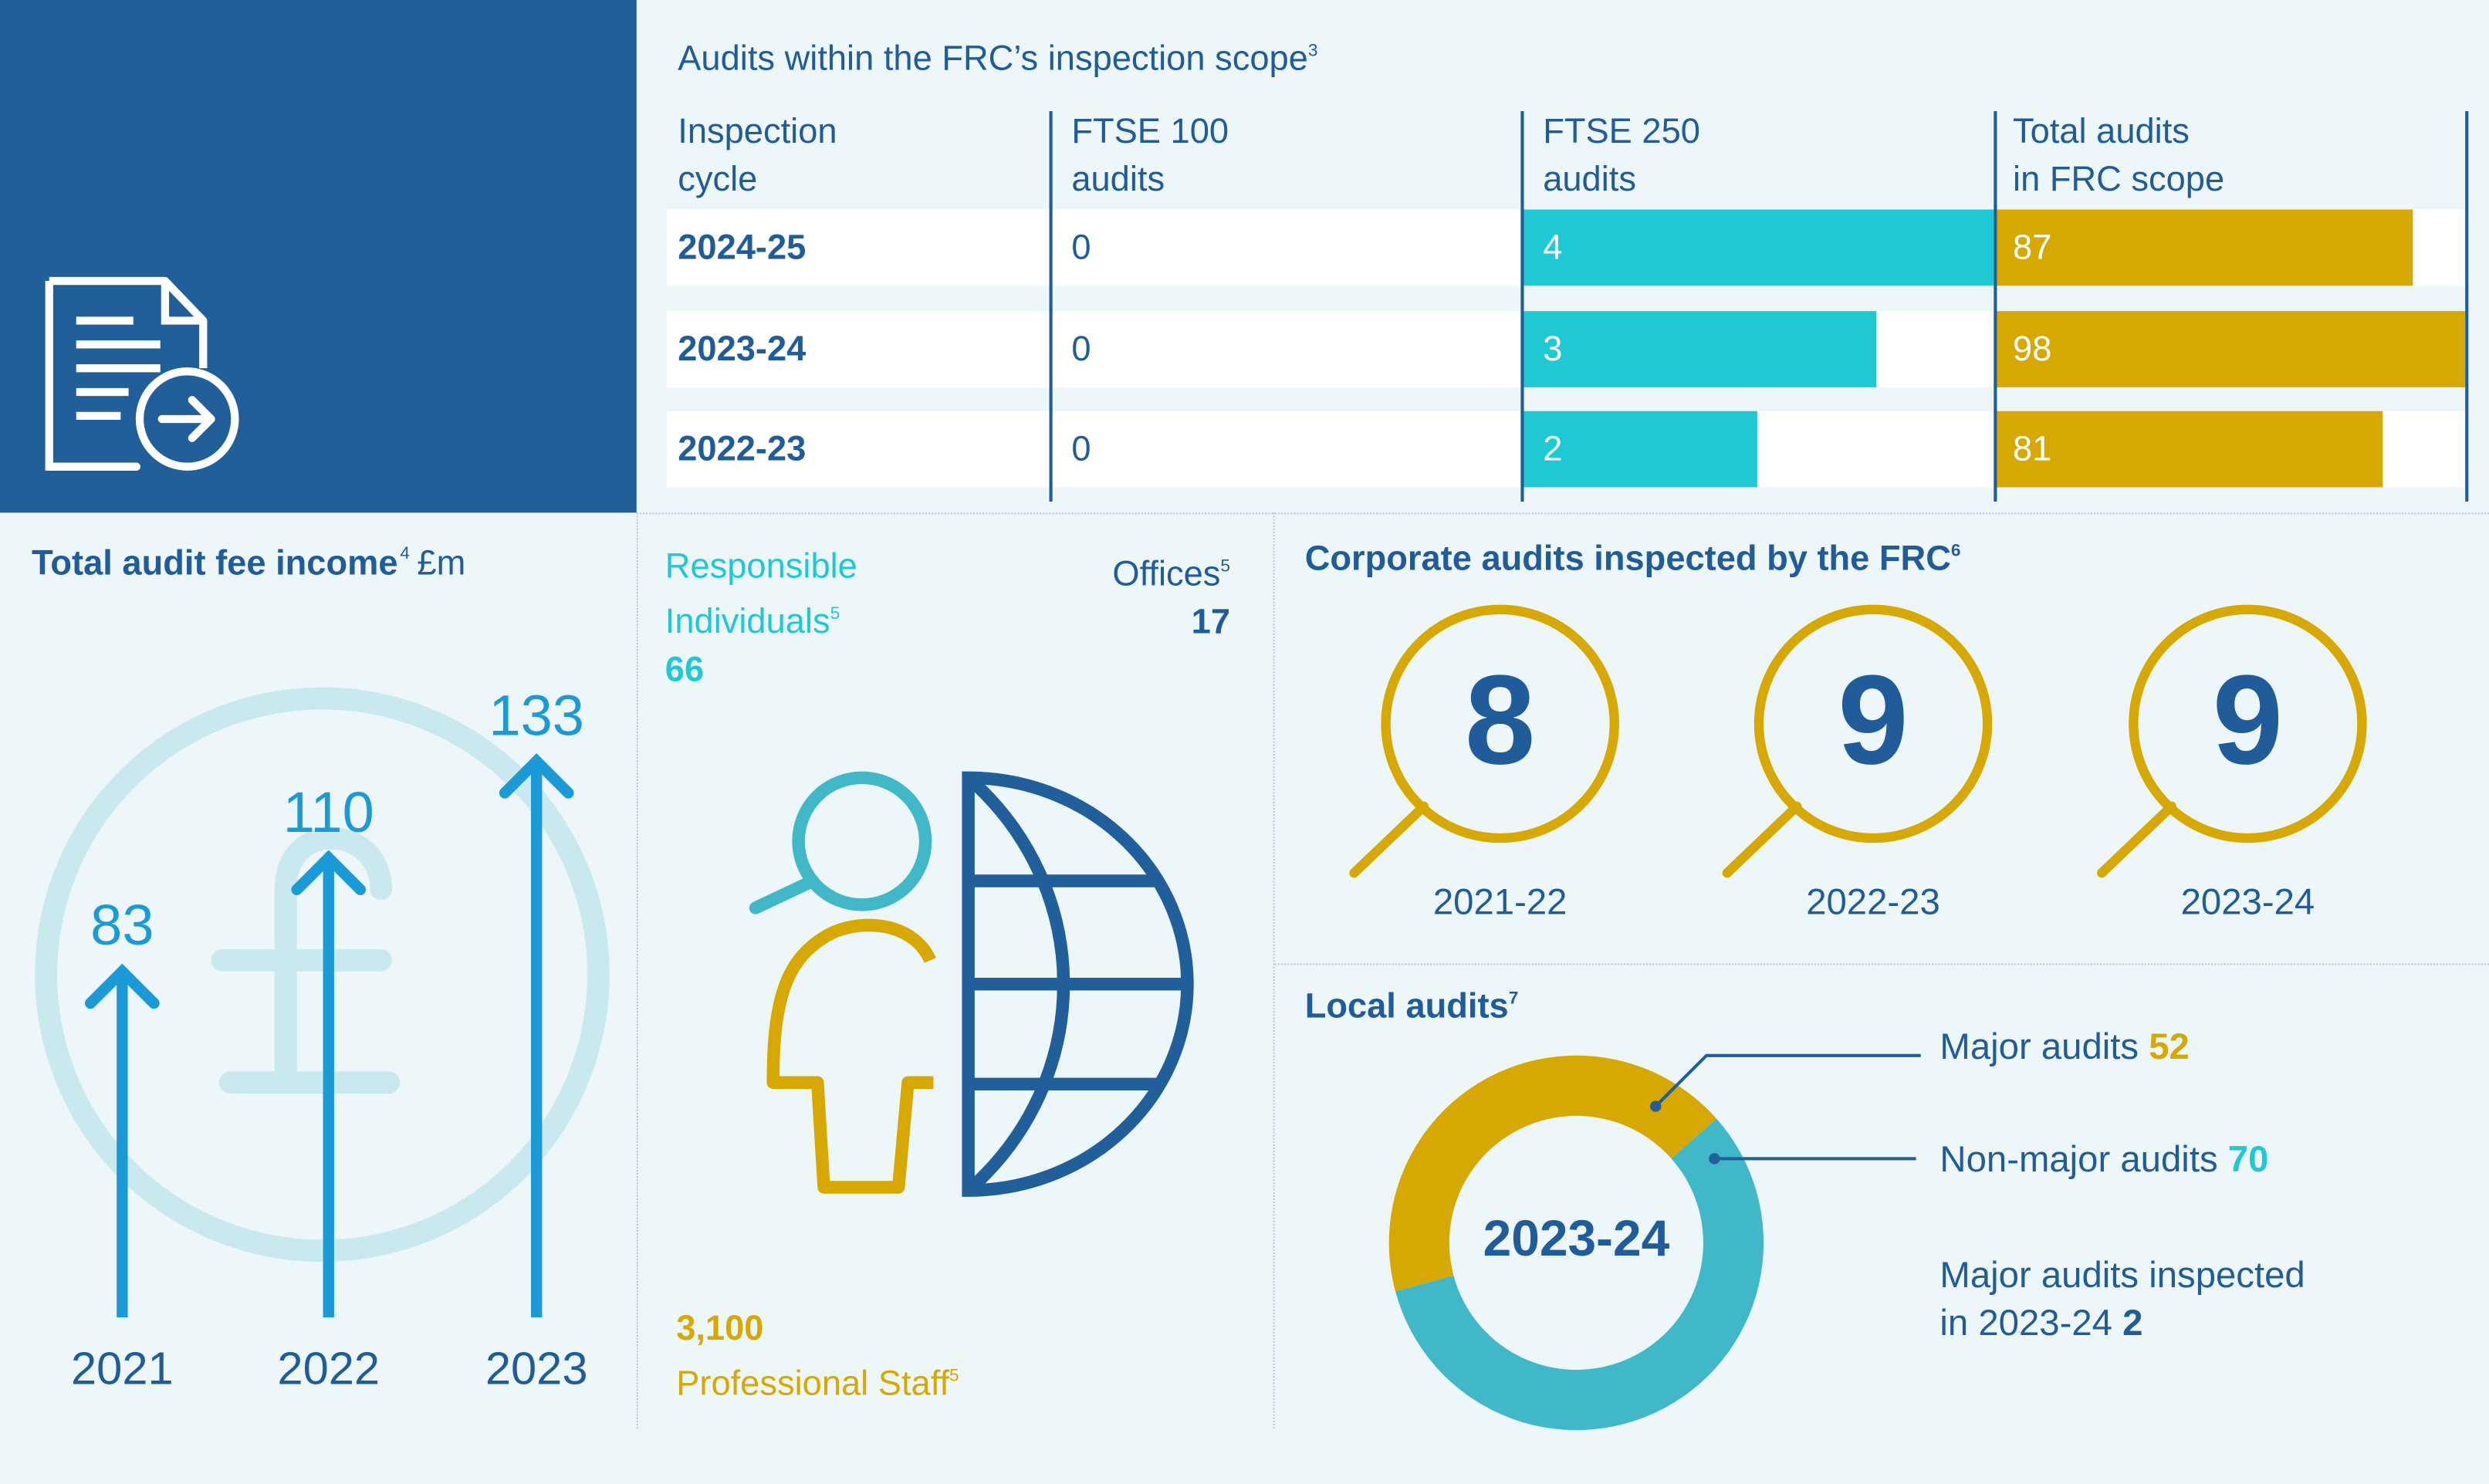 The image size is (2489, 1484). I want to click on offices-label: Offices, so click(1166, 573).